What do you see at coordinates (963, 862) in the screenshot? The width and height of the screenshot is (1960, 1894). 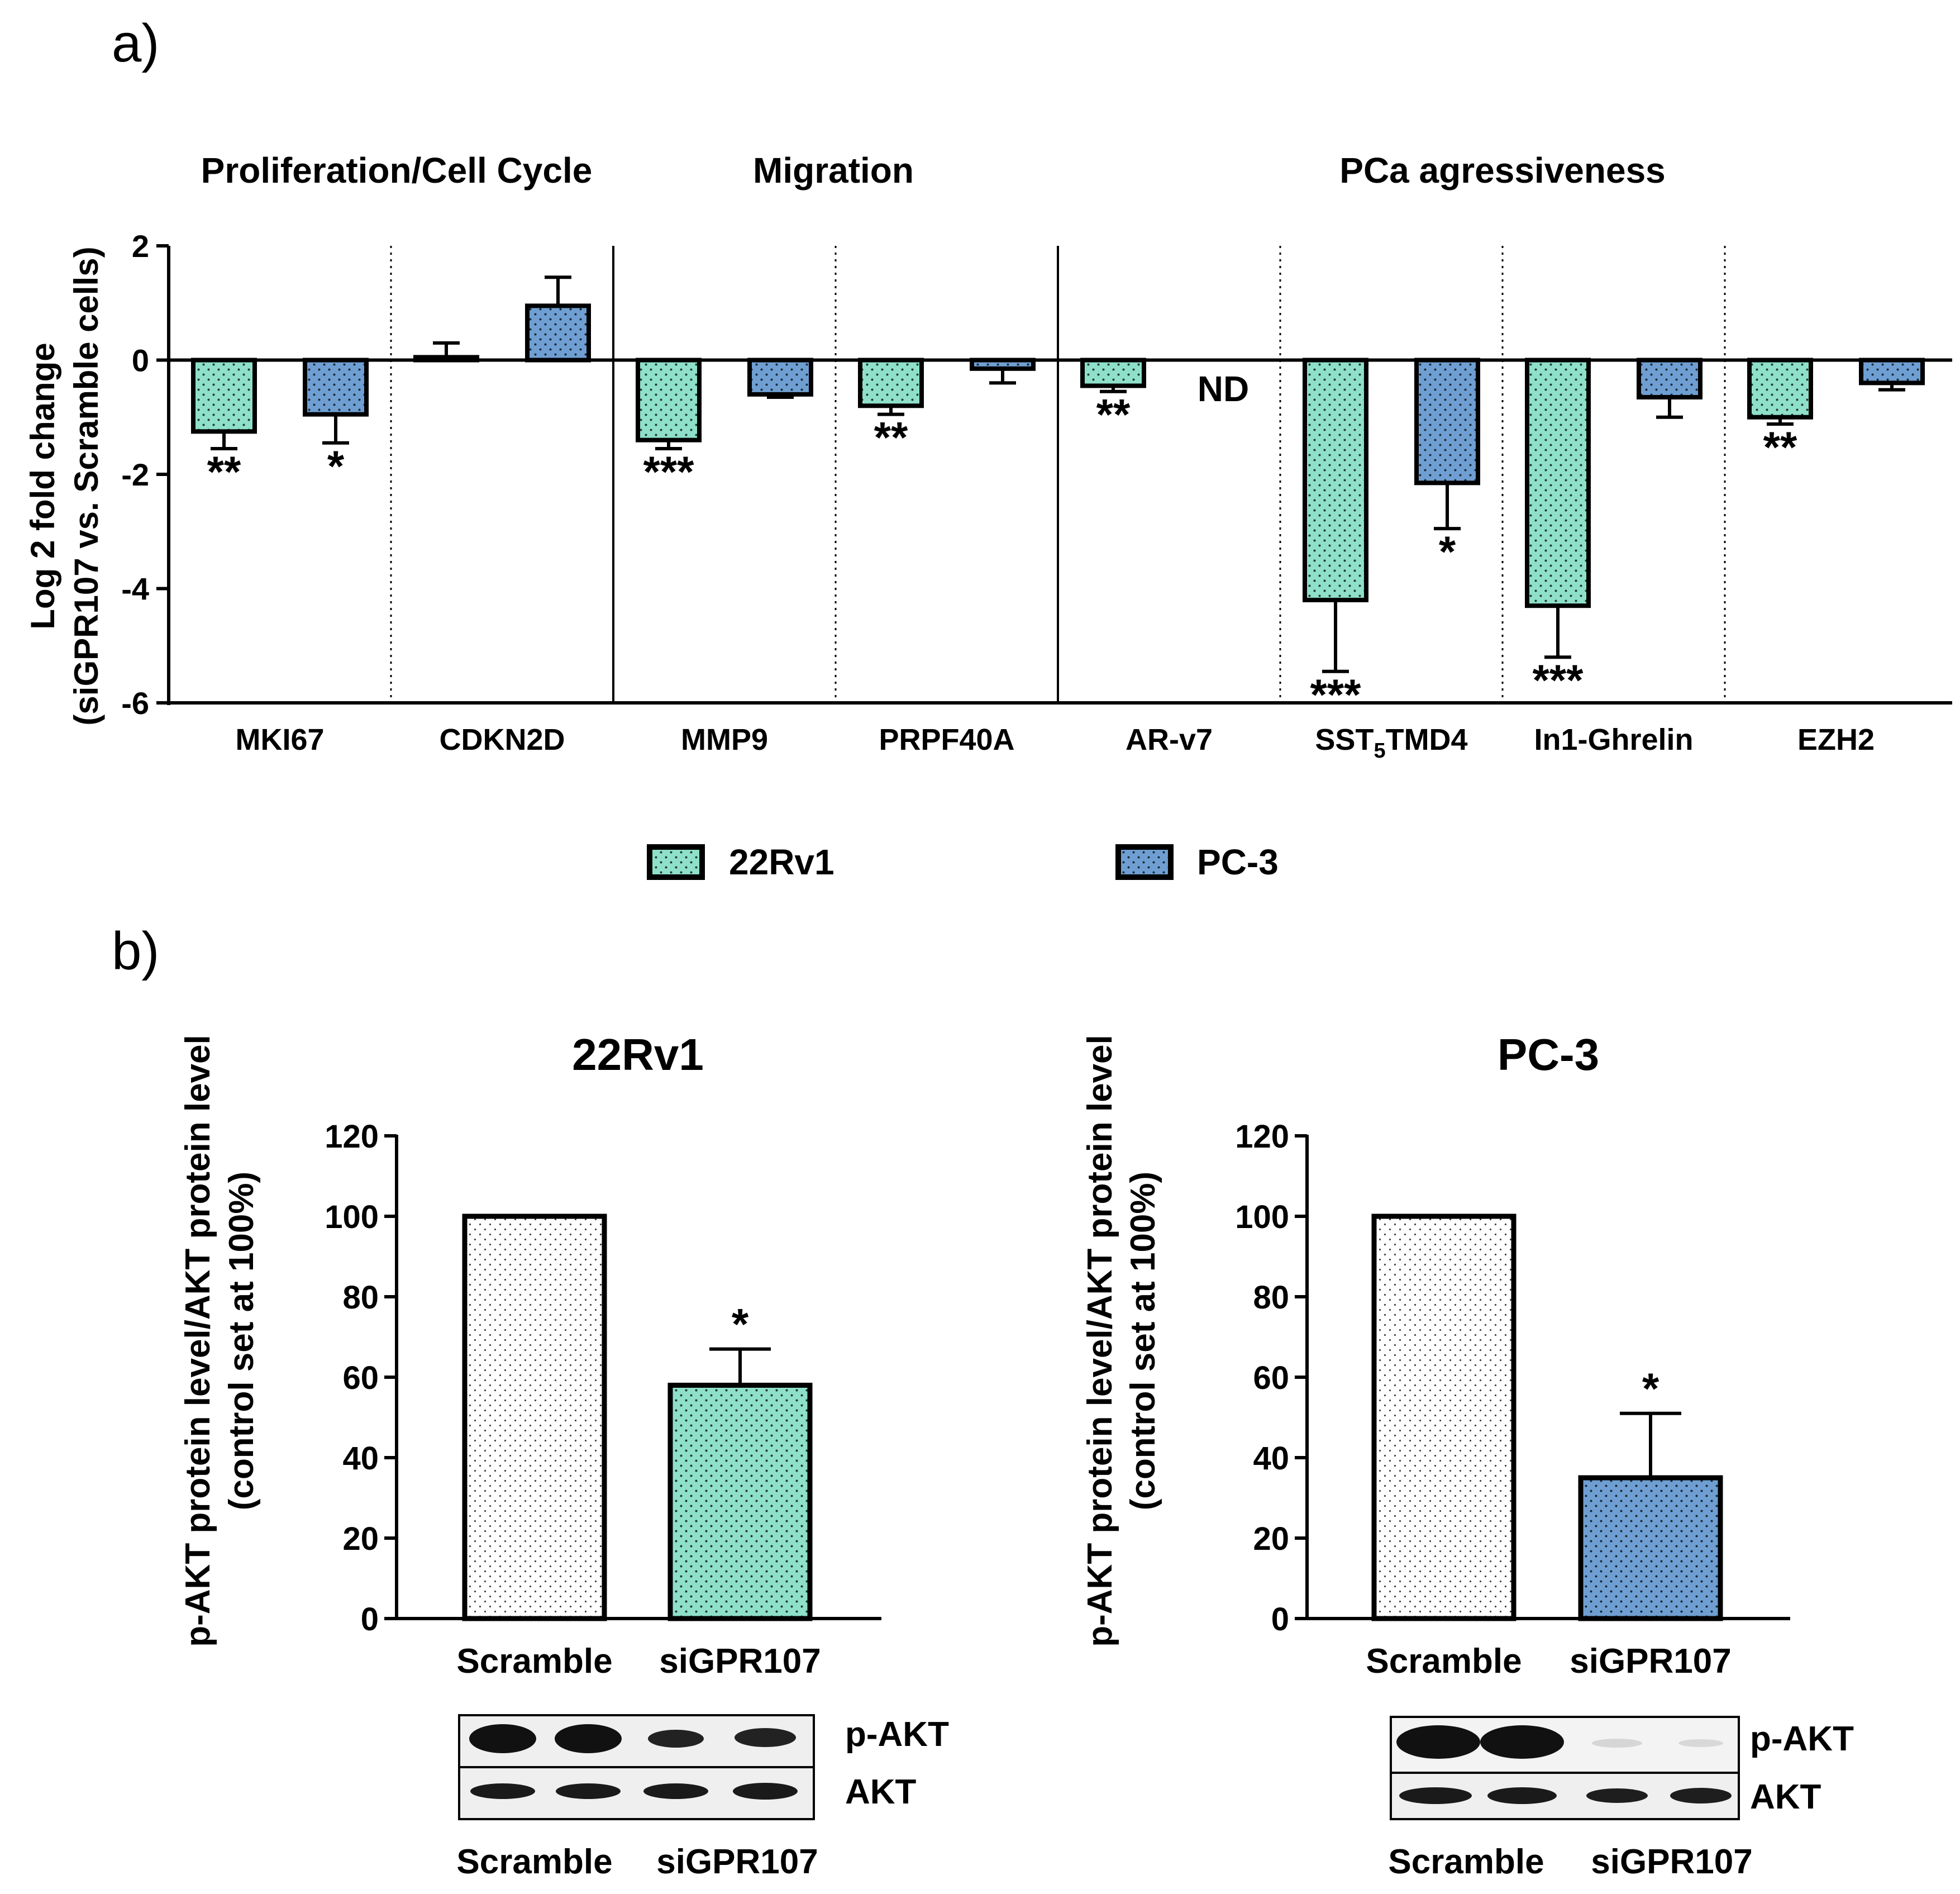 I see `legend: 22Rv1 PC-3` at bounding box center [963, 862].